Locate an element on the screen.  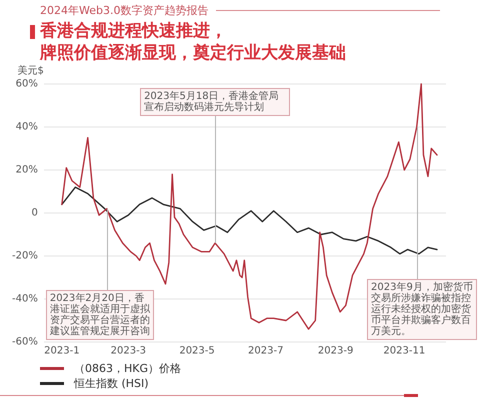
x-tick-label: 2023-7 is located at coordinates (266, 351).